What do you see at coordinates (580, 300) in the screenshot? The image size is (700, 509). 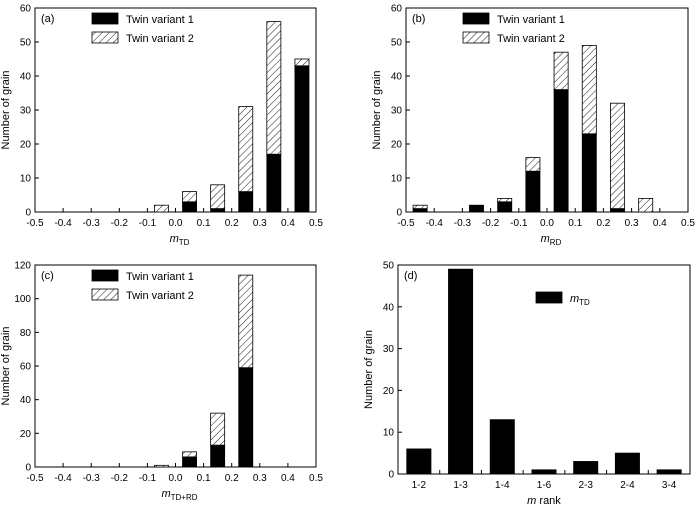 I see `legend-label: mTD` at bounding box center [580, 300].